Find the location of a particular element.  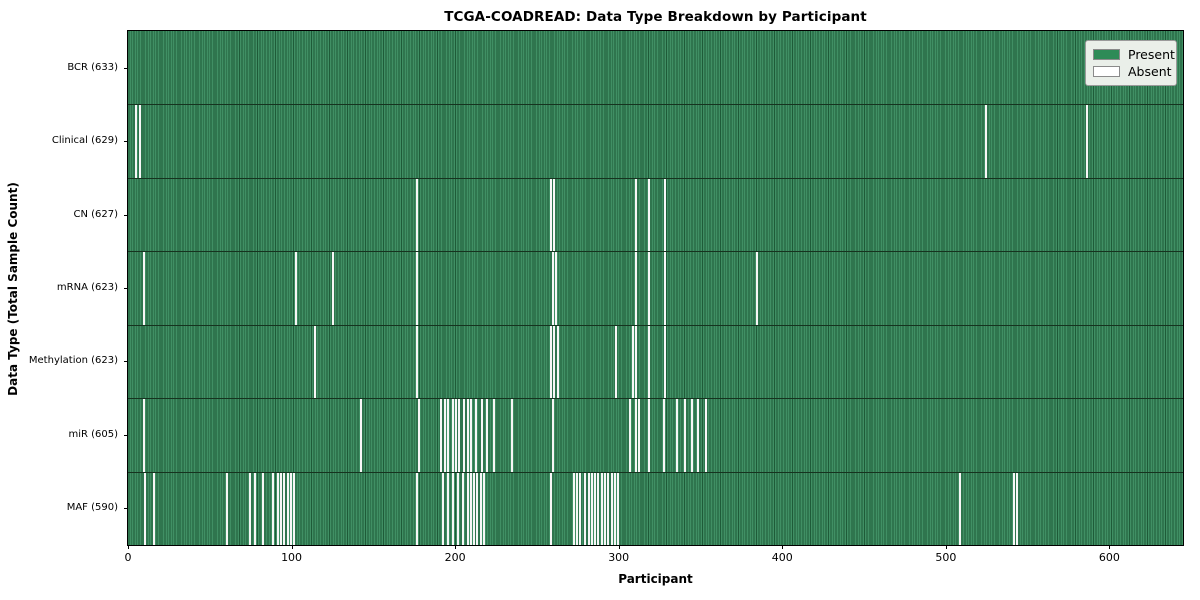

legend-item-present: Present is located at coordinates (1134, 54).